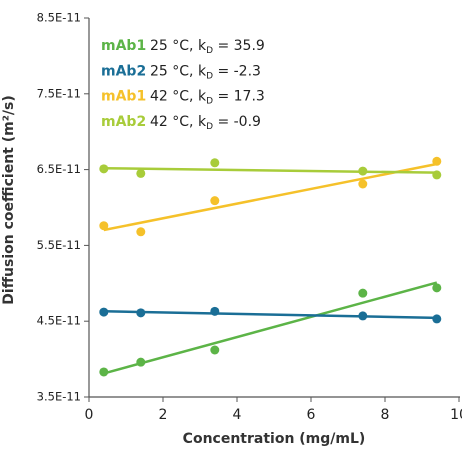 Image resolution: width=462 pixels, height=462 pixels. Describe the element at coordinates (274, 439) in the screenshot. I see `x-axis-label: Concentration (mg/mL)` at that location.